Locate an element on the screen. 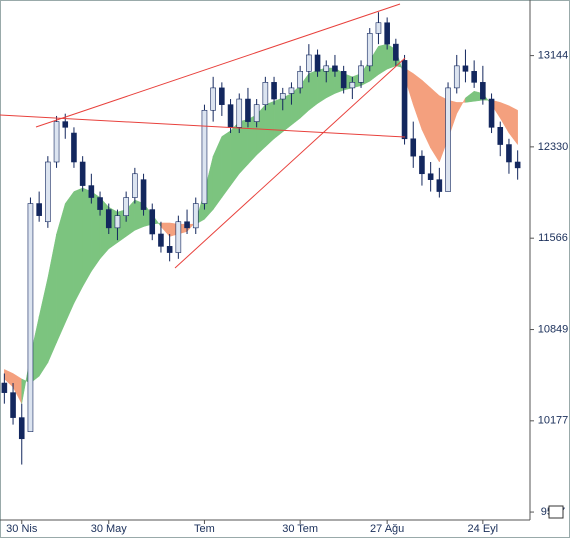 This screenshot has width=570, height=538. y-tick-label: 13144 is located at coordinates (553, 56).